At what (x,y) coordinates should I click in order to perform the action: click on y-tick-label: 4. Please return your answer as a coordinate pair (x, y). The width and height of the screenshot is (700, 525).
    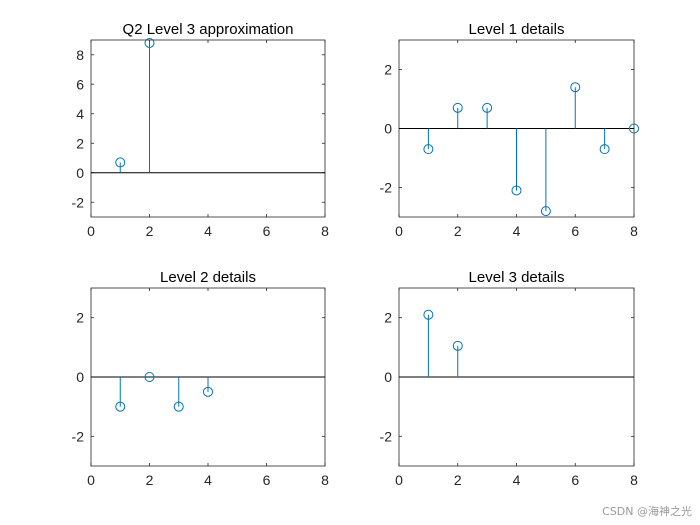
    Looking at the image, I should click on (80, 114).